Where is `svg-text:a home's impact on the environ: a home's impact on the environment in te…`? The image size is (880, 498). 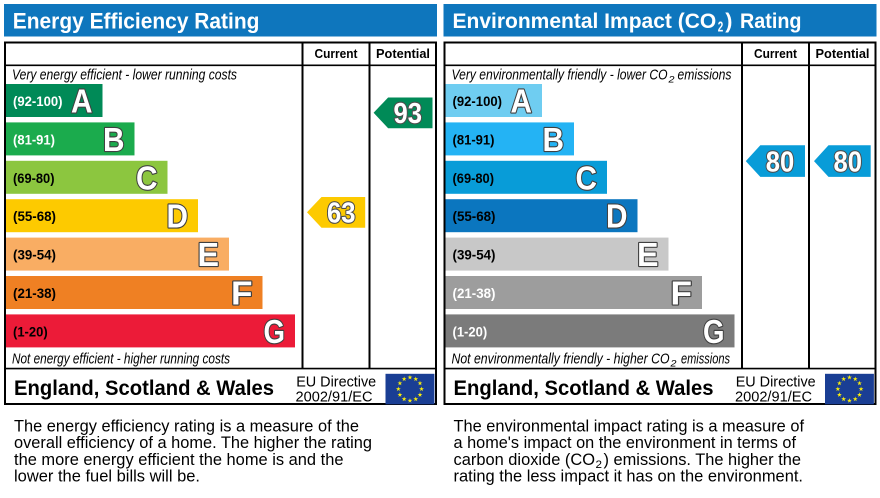
svg-text:a home's impact on the environ: a home's impact on the environment in te… is located at coordinates (625, 443).